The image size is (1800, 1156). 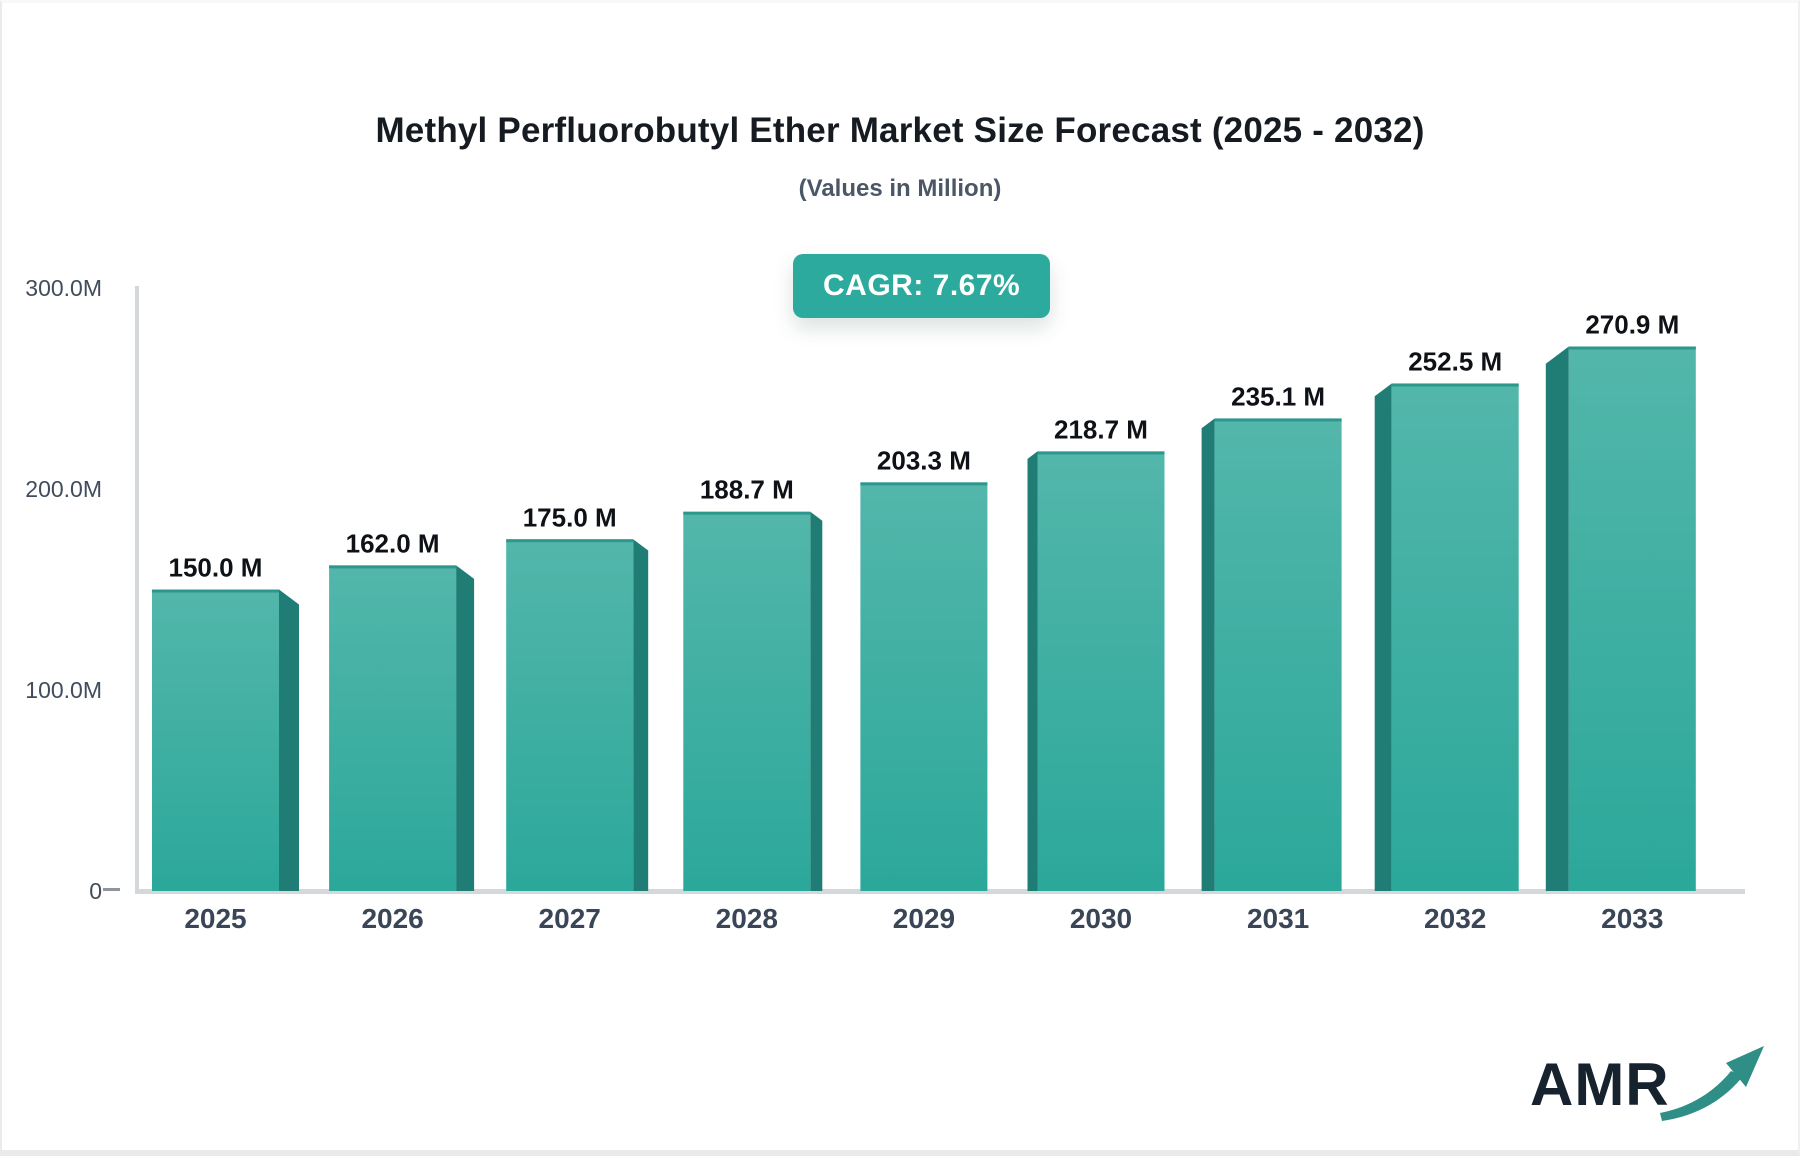 I want to click on zero-tick, so click(x=111, y=889).